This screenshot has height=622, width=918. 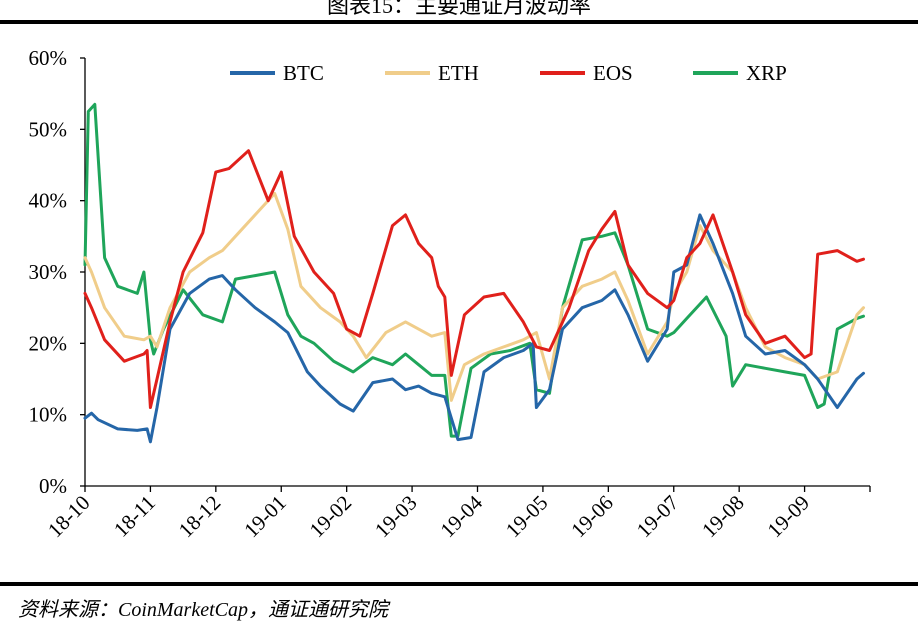 What do you see at coordinates (48, 201) in the screenshot?
I see `y-tick-label: 40%` at bounding box center [48, 201].